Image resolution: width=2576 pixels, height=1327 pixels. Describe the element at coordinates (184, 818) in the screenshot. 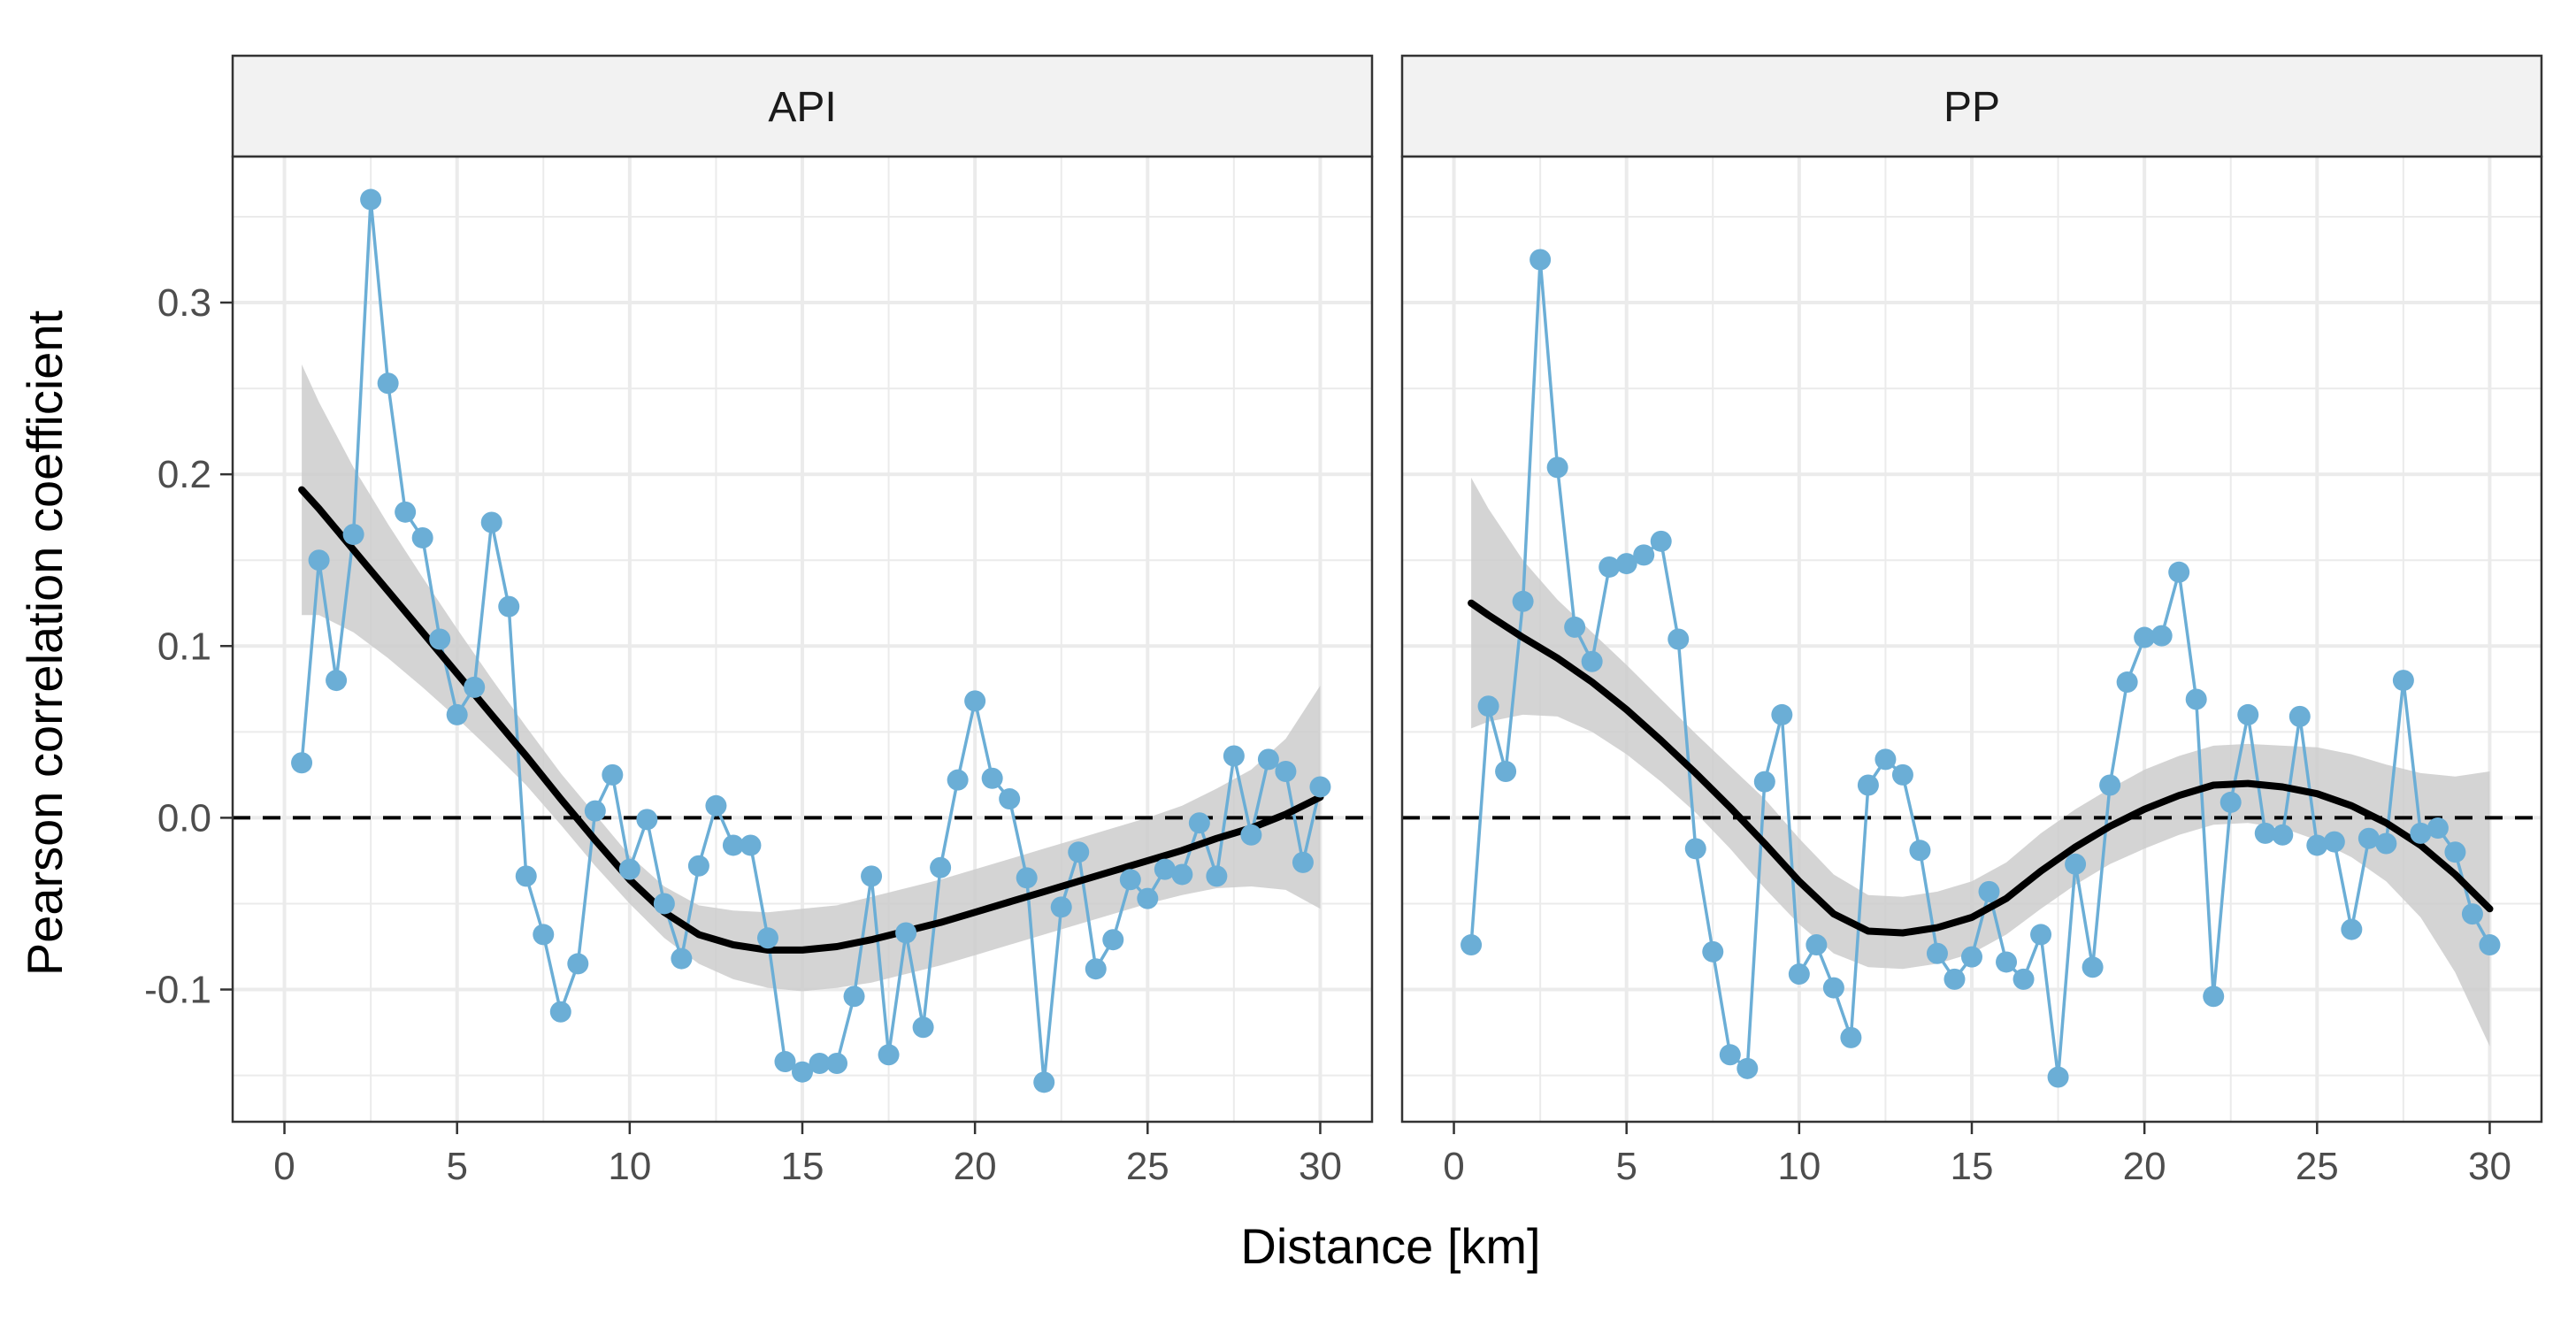

I see `y-tick-label: 0.0` at that location.